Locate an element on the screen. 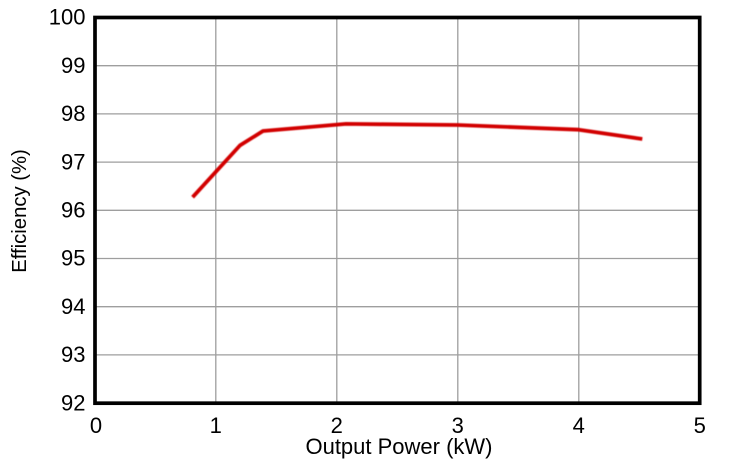 This screenshot has width=751, height=472. svg-text: 93 is located at coordinates (73, 354).